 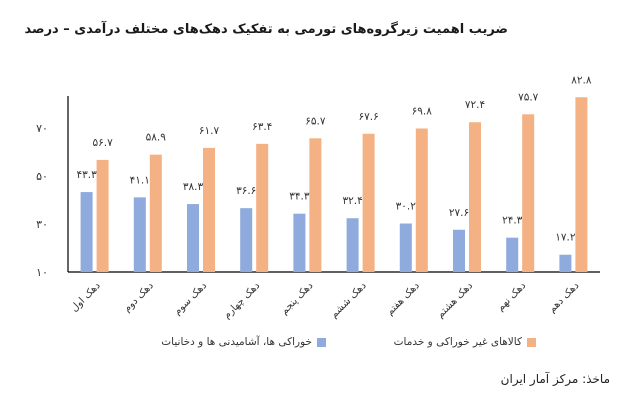 What do you see at coordinates (262, 127) in the screenshot?
I see `data-label: ۶۳.۴` at bounding box center [262, 127].